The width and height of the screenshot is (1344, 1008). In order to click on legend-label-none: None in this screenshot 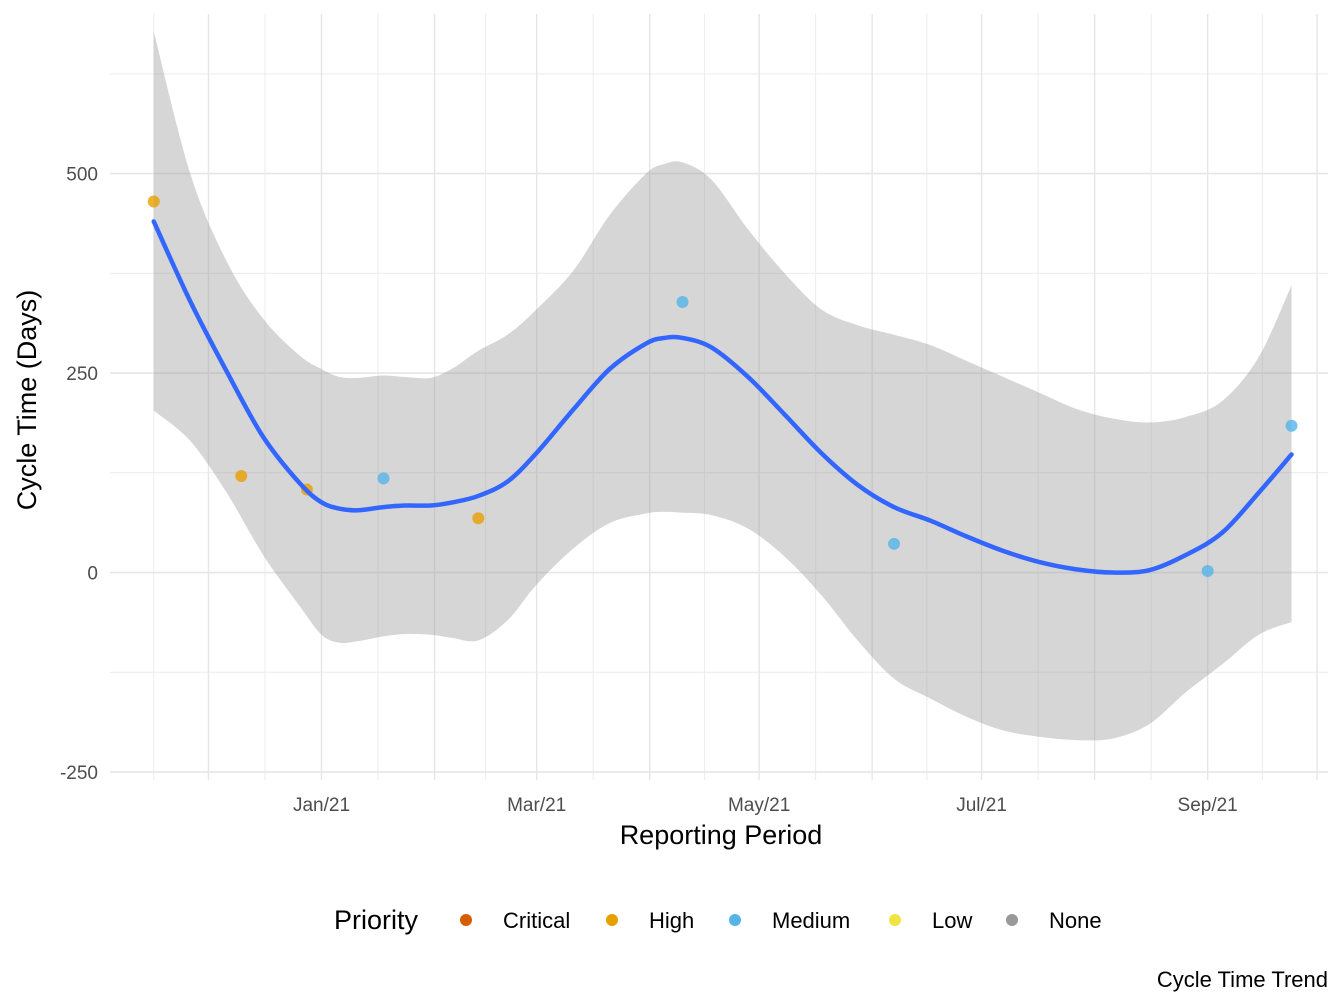, I will do `click(1075, 920)`.